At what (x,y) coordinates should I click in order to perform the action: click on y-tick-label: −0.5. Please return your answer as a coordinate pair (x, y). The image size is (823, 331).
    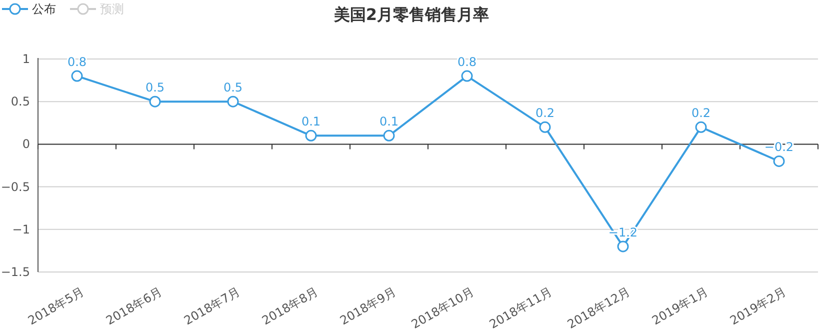
    Looking at the image, I should click on (15, 187).